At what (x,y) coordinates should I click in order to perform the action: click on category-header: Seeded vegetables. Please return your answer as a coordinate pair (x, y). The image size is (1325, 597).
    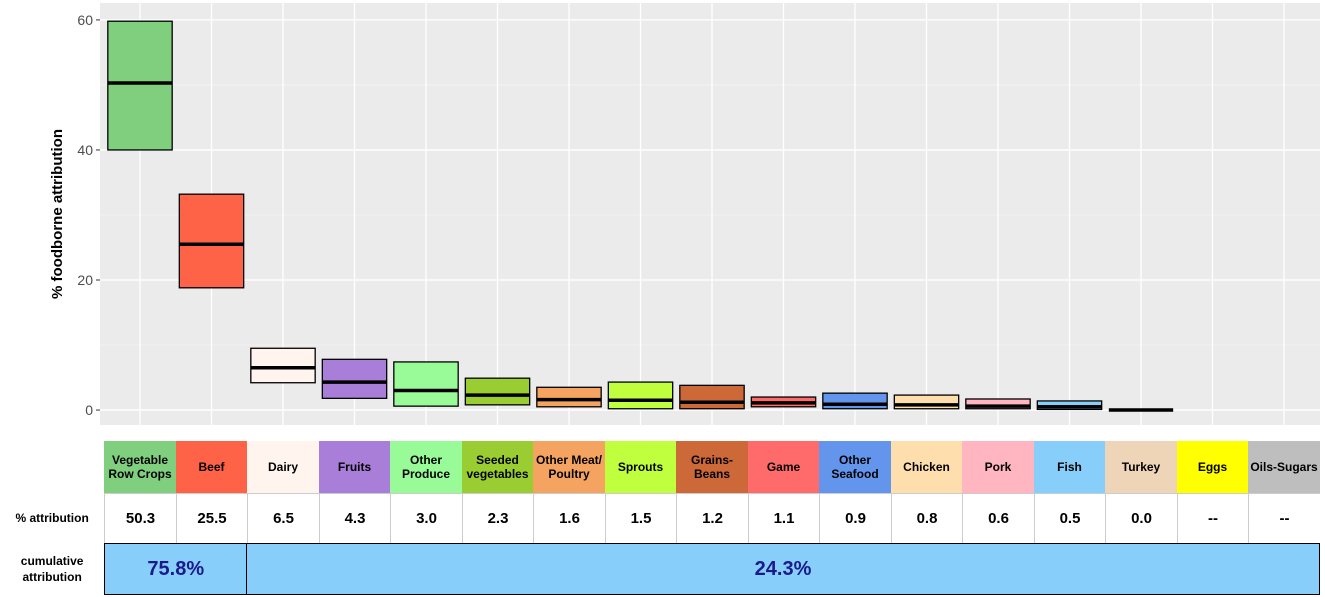
    Looking at the image, I should click on (497, 467).